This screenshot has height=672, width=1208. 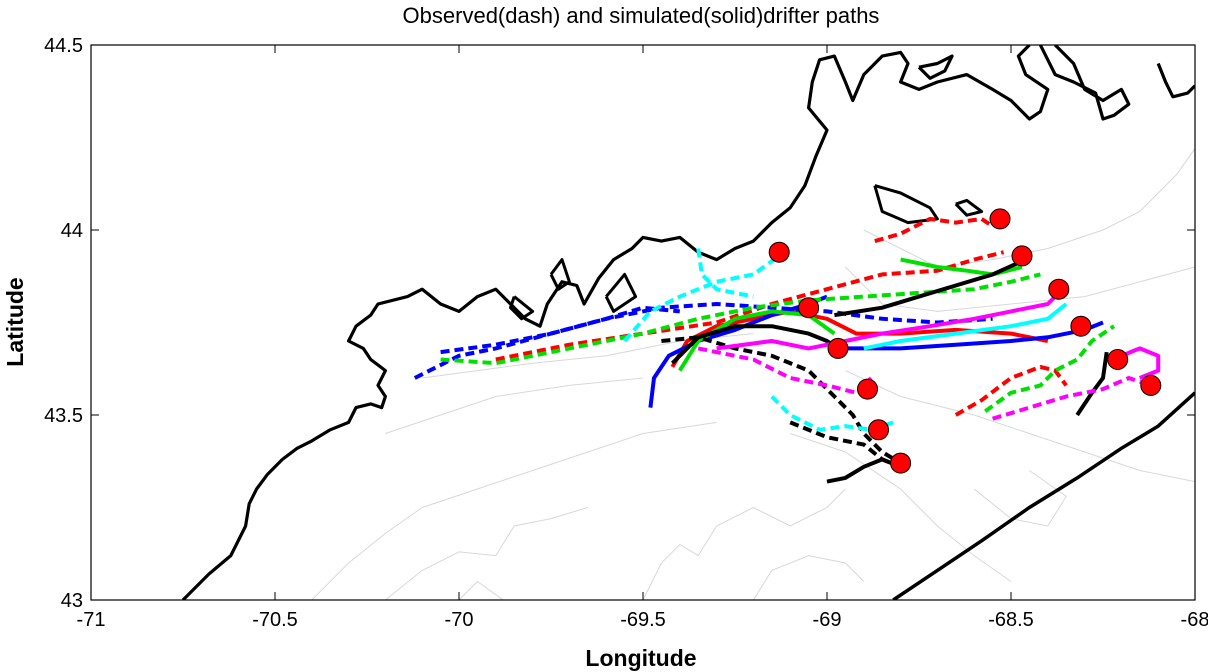 I want to click on y-tick-label: 43.5, so click(x=63, y=416).